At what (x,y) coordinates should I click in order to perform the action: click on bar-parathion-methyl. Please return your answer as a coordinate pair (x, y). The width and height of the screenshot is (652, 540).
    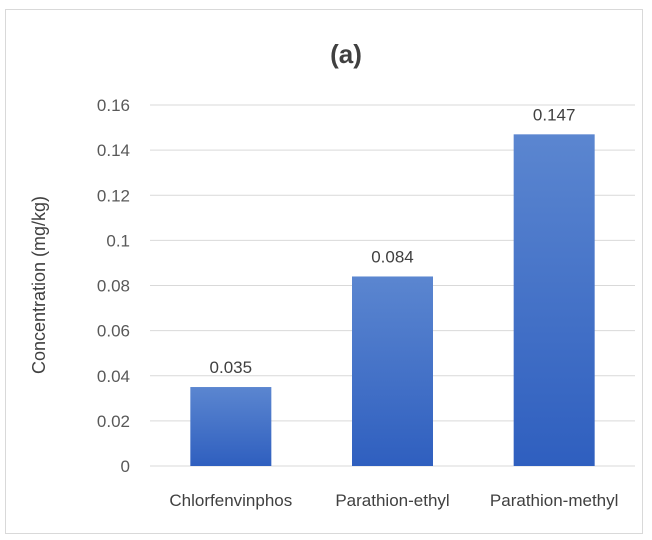
    Looking at the image, I should click on (554, 300).